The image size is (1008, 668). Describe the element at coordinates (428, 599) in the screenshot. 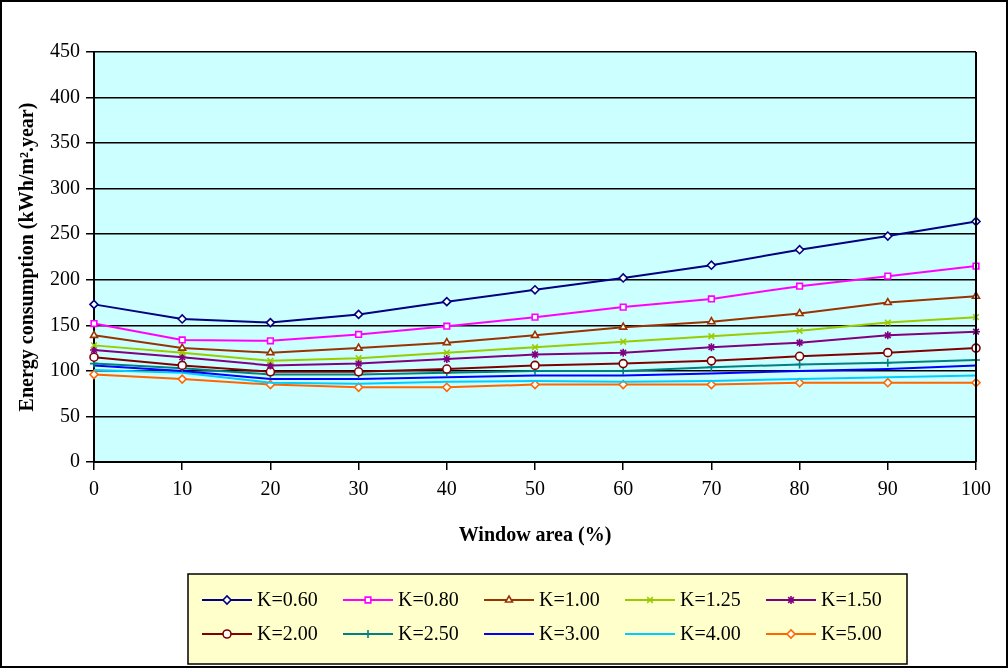

I see `legend-label: K=0.80` at that location.